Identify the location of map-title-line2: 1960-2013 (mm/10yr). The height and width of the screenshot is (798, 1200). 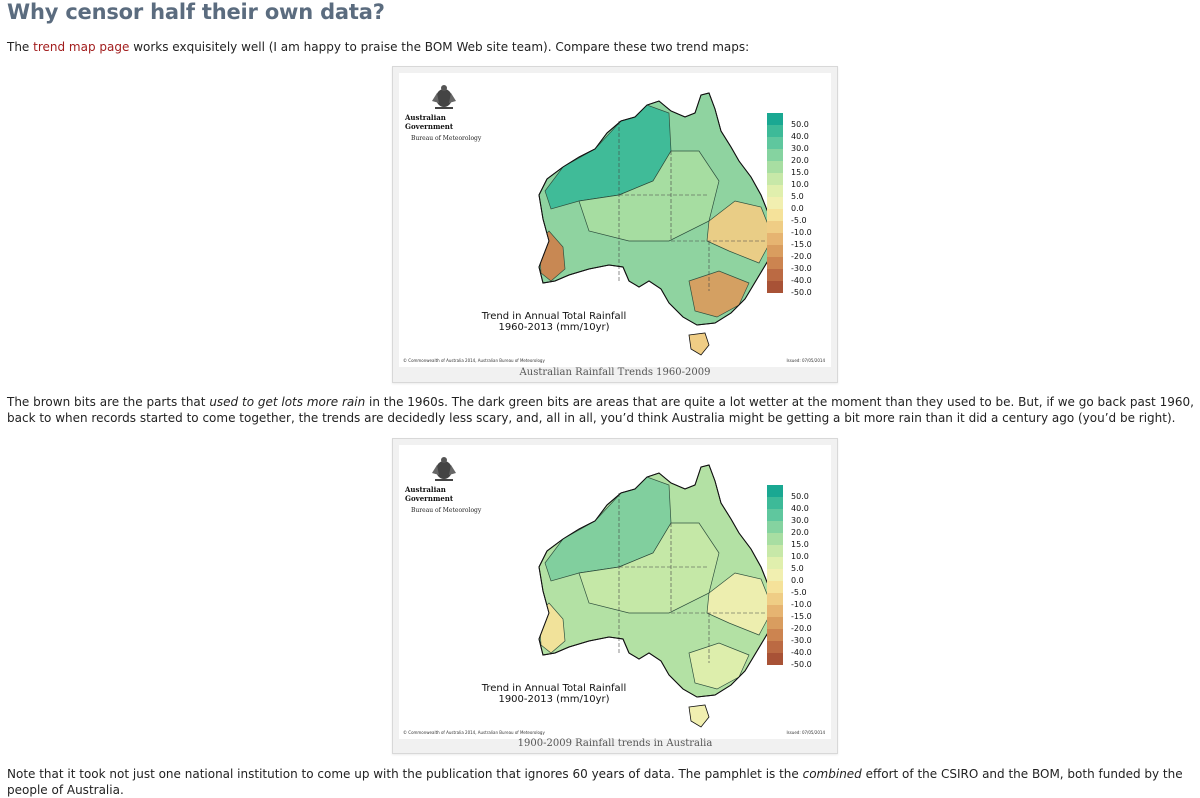
(554, 327).